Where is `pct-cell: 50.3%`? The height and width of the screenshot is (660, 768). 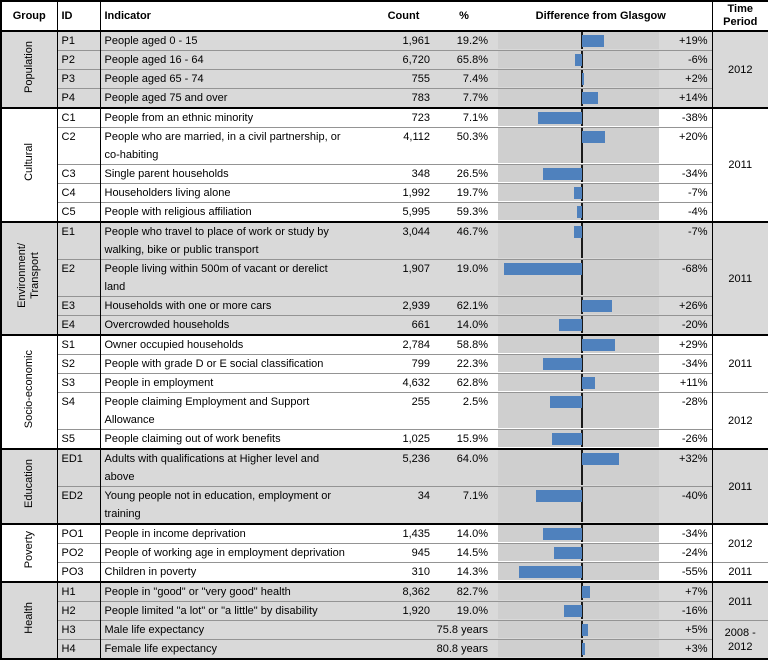
pct-cell: 50.3% is located at coordinates (464, 146).